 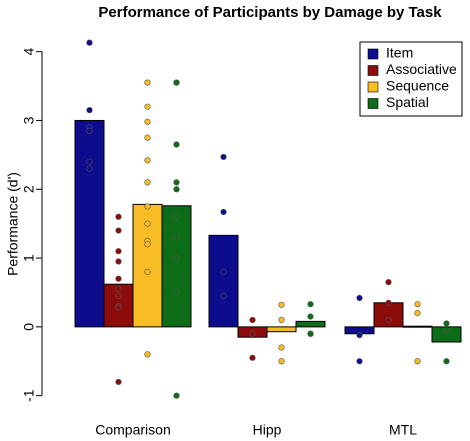 I want to click on y-tick-label: 0, so click(x=29, y=327).